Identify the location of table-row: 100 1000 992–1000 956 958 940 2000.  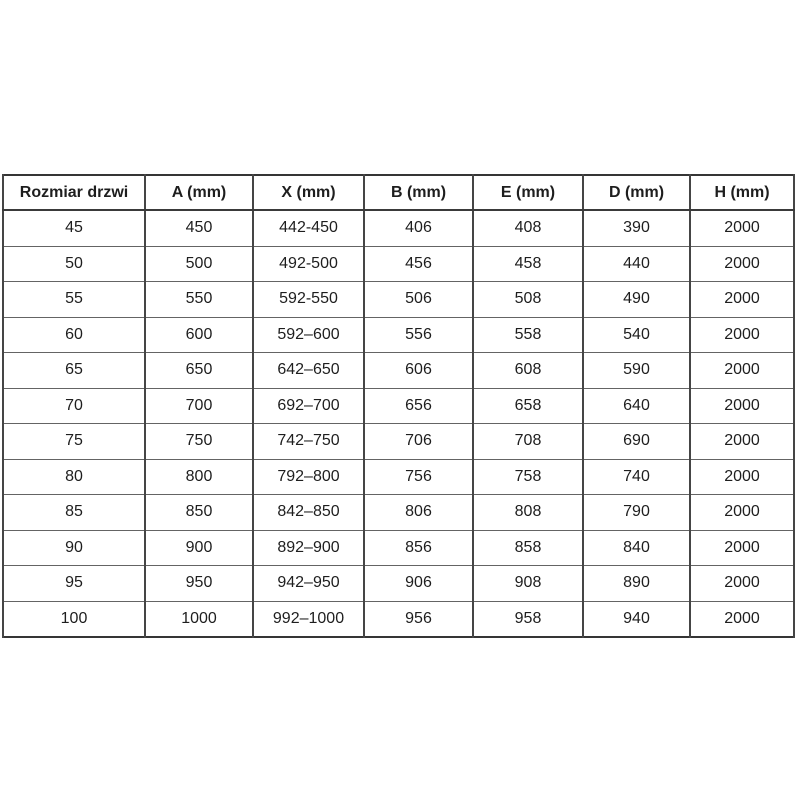
(398, 619).